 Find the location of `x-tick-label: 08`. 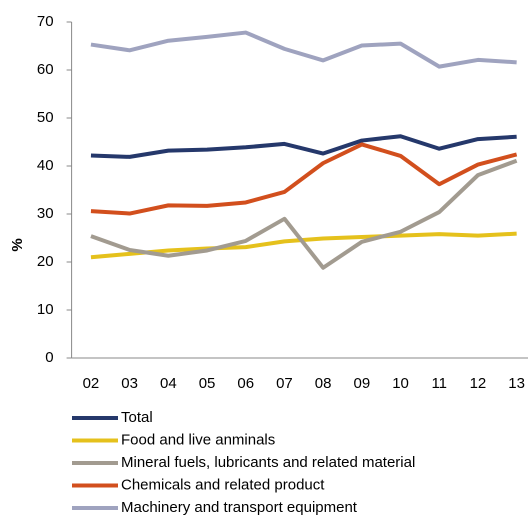

x-tick-label: 08 is located at coordinates (323, 383).